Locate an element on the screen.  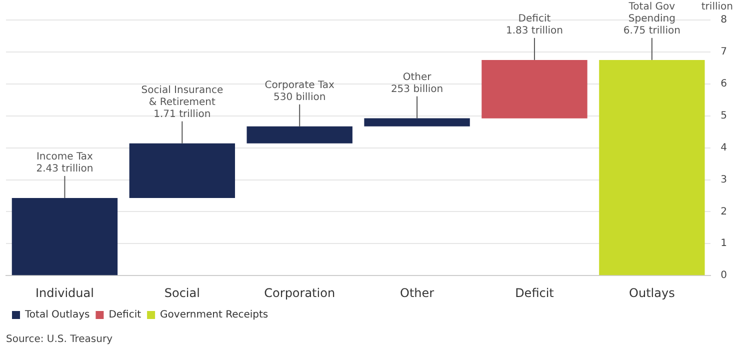
x-tick-label: Corporation is located at coordinates (300, 293).